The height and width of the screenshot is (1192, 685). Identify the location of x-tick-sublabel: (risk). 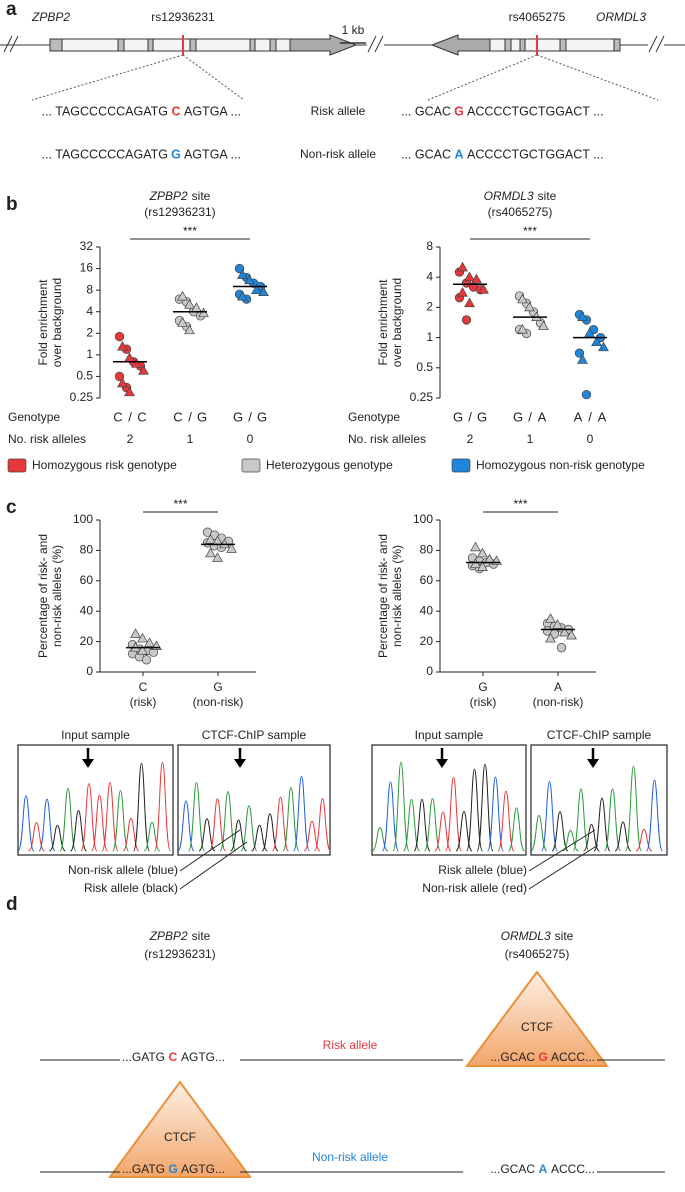
(483, 702).